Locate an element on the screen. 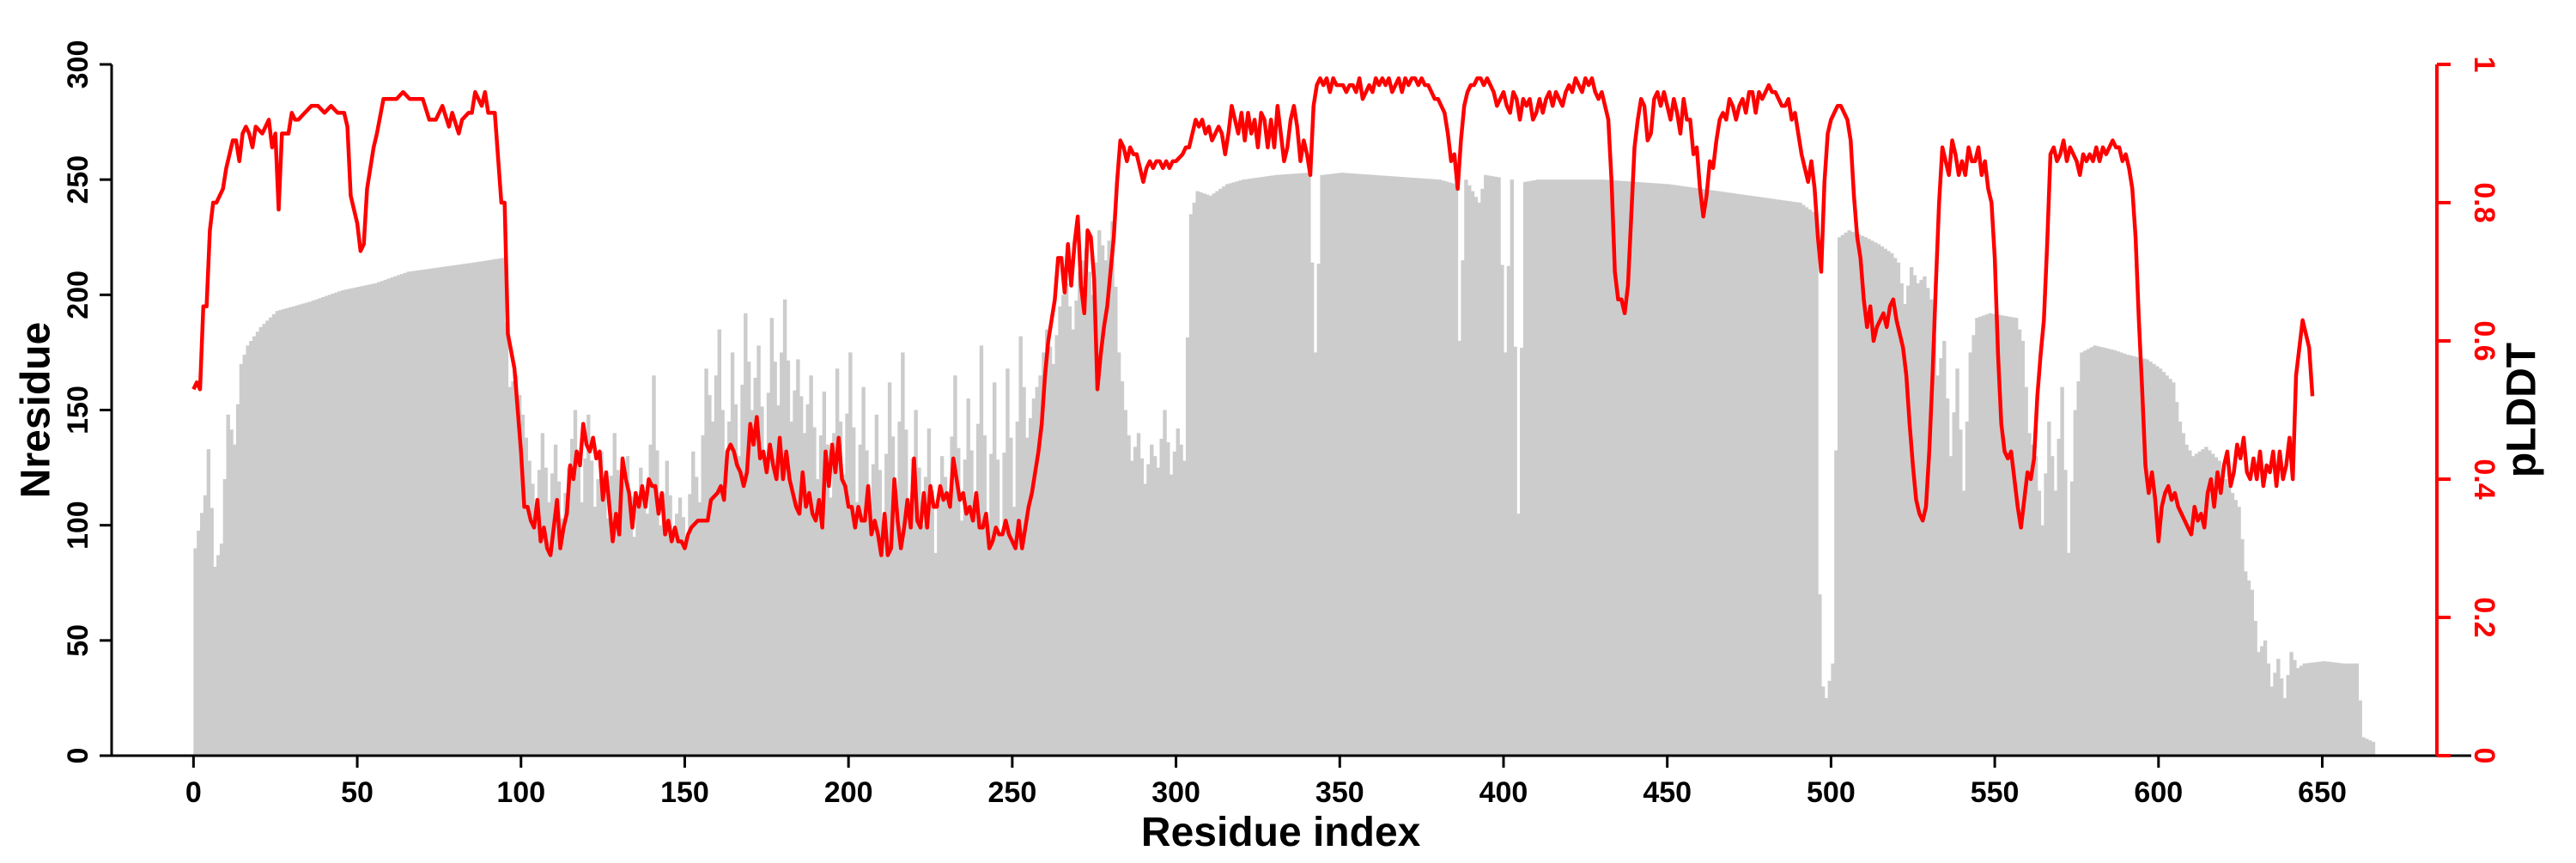 This screenshot has width=2576, height=863. y-left-tick-label: 200 is located at coordinates (78, 294).